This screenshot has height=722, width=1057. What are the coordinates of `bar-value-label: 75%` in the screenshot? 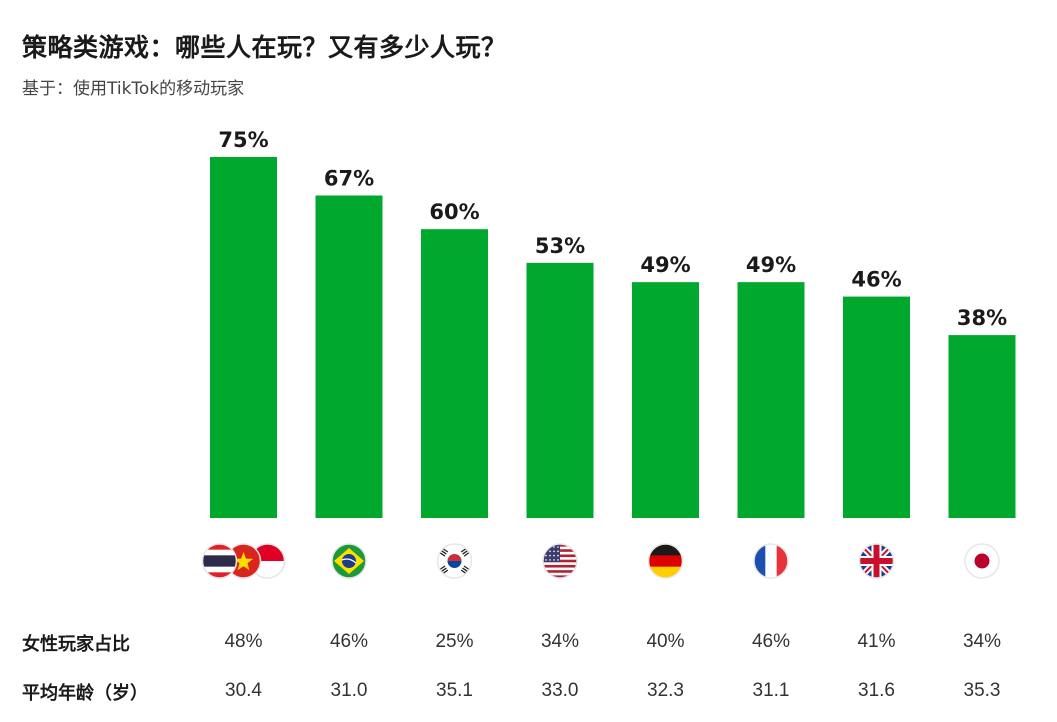 It's located at (243, 140).